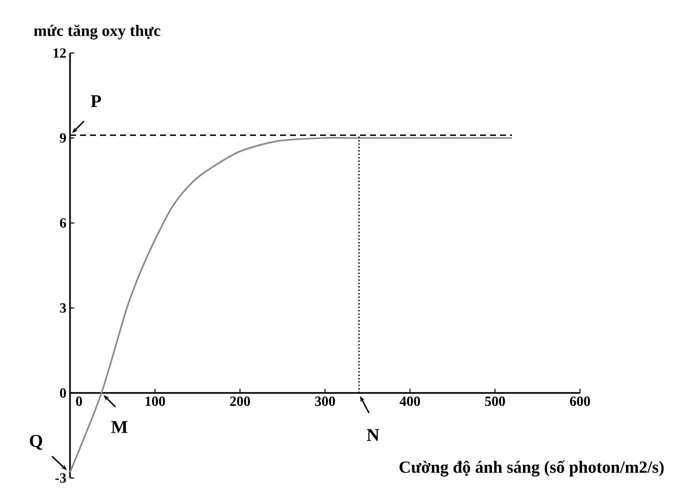  I want to click on x-tick-label: 600, so click(580, 401).